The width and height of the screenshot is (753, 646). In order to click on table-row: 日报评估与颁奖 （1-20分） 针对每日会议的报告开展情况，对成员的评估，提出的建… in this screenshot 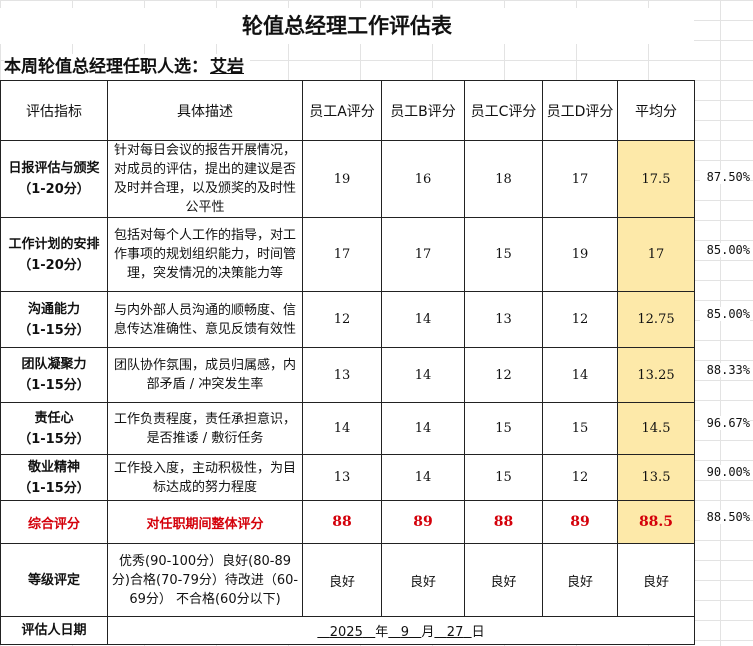, I will do `click(347, 179)`.